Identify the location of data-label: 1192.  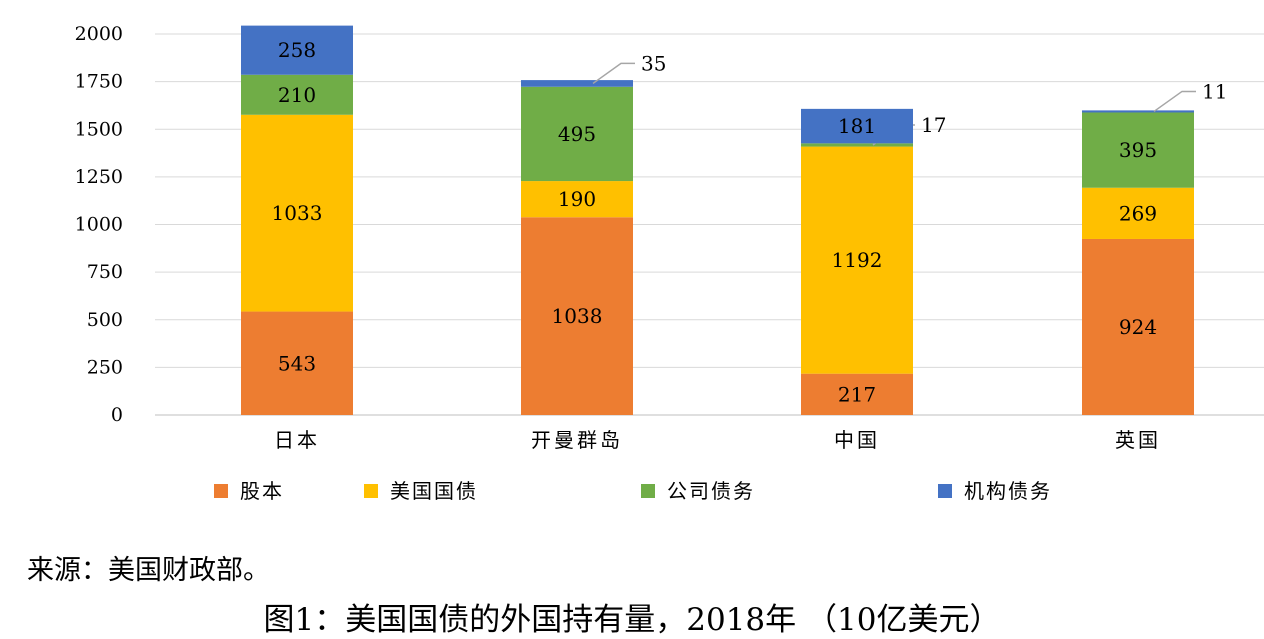
(857, 260).